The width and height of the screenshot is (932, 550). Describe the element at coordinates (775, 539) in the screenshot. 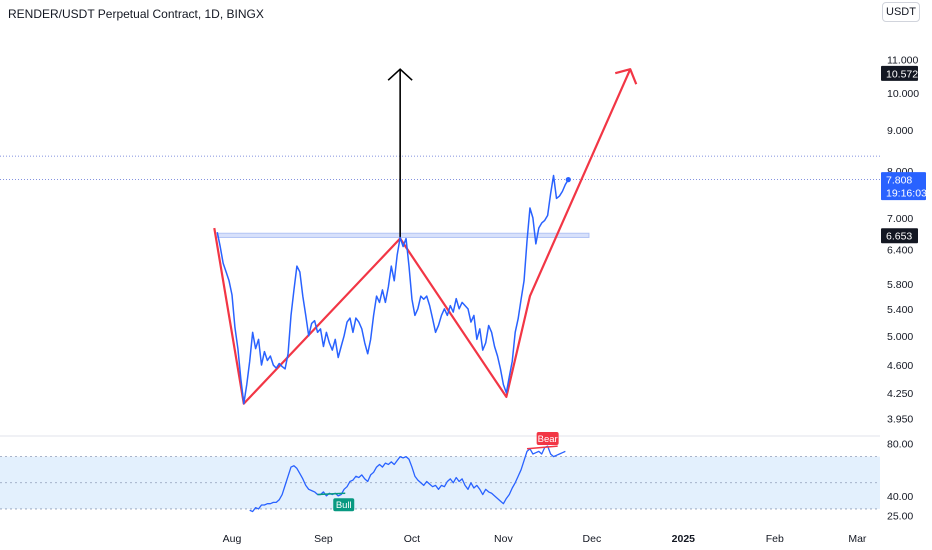

I see `time-tick-label: Feb` at that location.